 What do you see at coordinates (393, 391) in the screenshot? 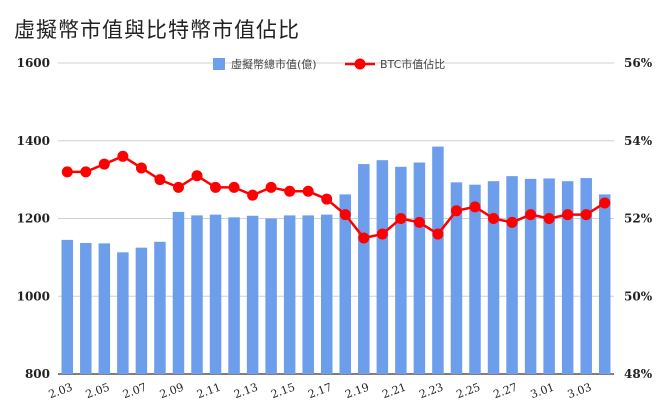
I see `x-axis-tick-label: 2.21` at bounding box center [393, 391].